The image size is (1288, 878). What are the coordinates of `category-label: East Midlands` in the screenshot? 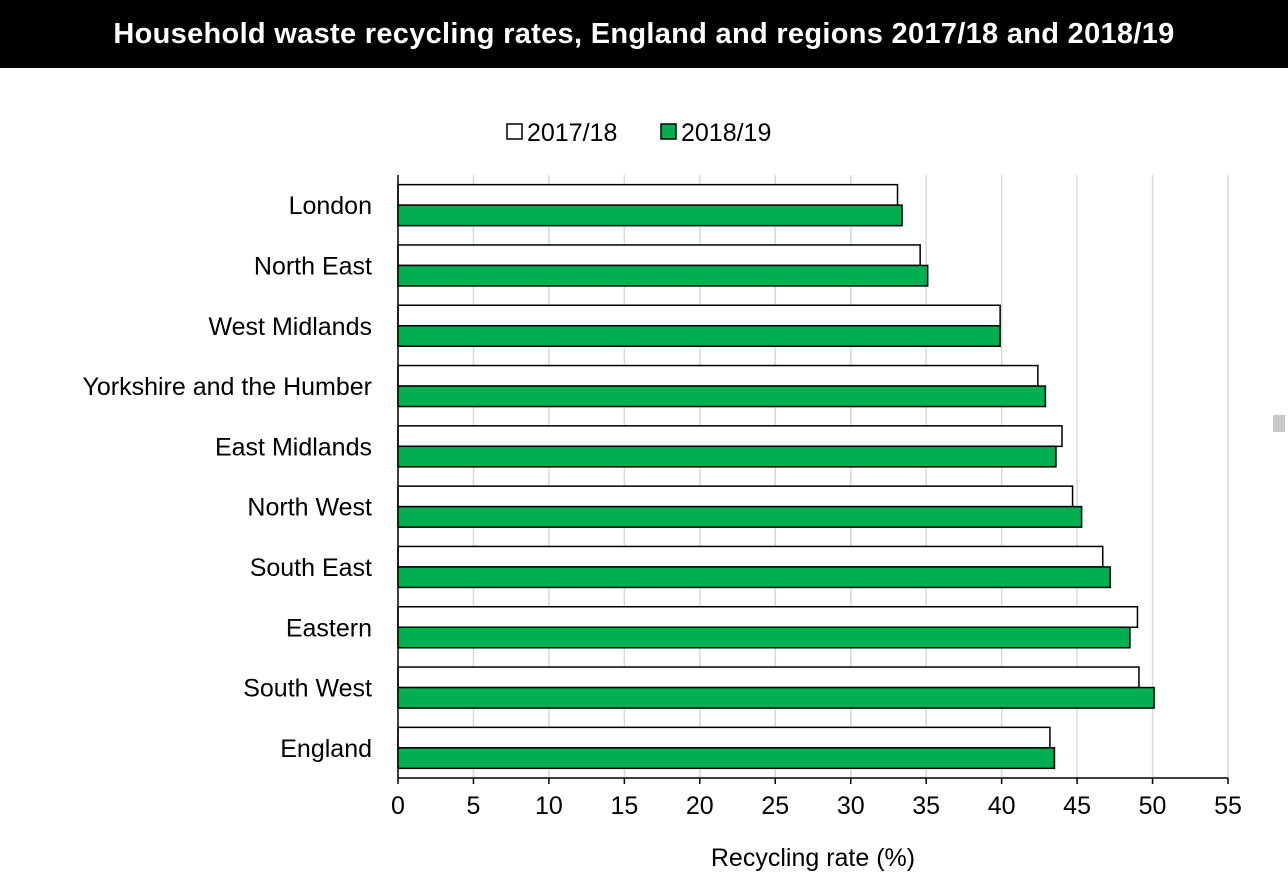 It's located at (293, 447).